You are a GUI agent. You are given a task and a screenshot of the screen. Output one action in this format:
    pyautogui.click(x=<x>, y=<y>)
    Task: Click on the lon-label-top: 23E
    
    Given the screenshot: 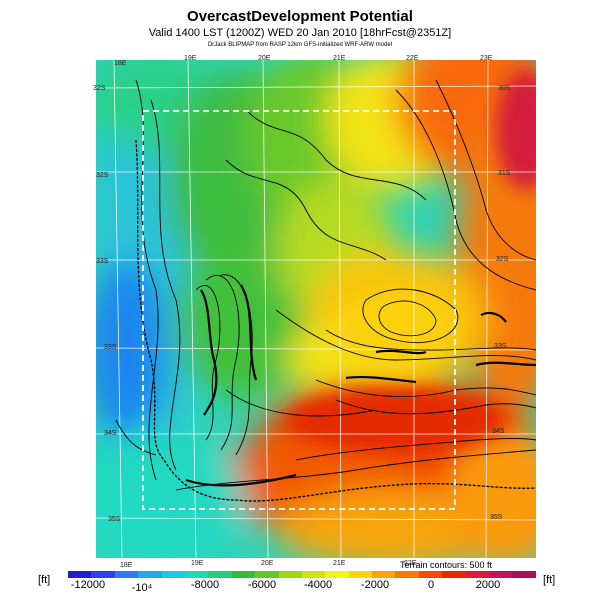 What is the action you would take?
    pyautogui.click(x=486, y=58)
    